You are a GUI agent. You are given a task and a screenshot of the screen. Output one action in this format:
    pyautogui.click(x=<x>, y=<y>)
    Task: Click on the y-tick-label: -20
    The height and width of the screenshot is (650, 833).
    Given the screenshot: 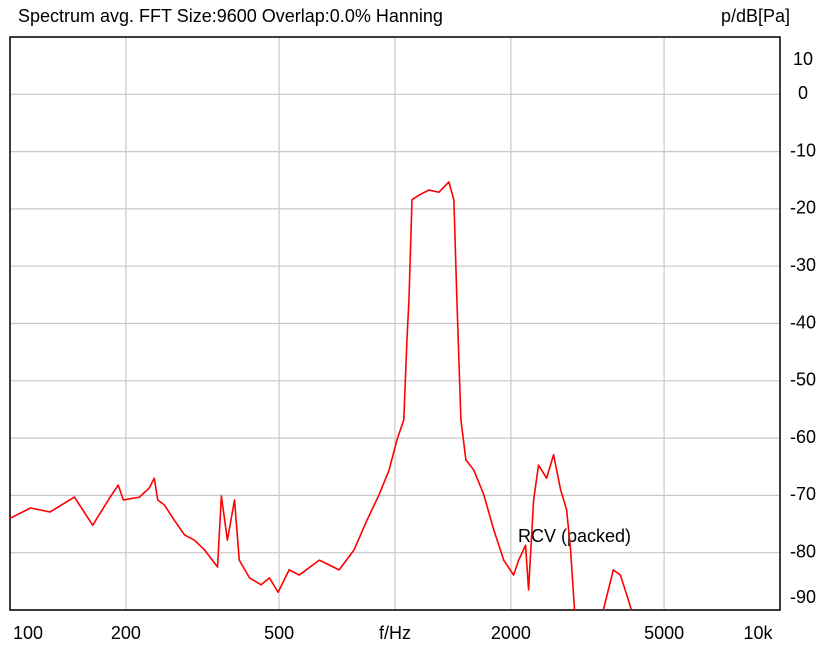 What is the action you would take?
    pyautogui.click(x=803, y=208)
    